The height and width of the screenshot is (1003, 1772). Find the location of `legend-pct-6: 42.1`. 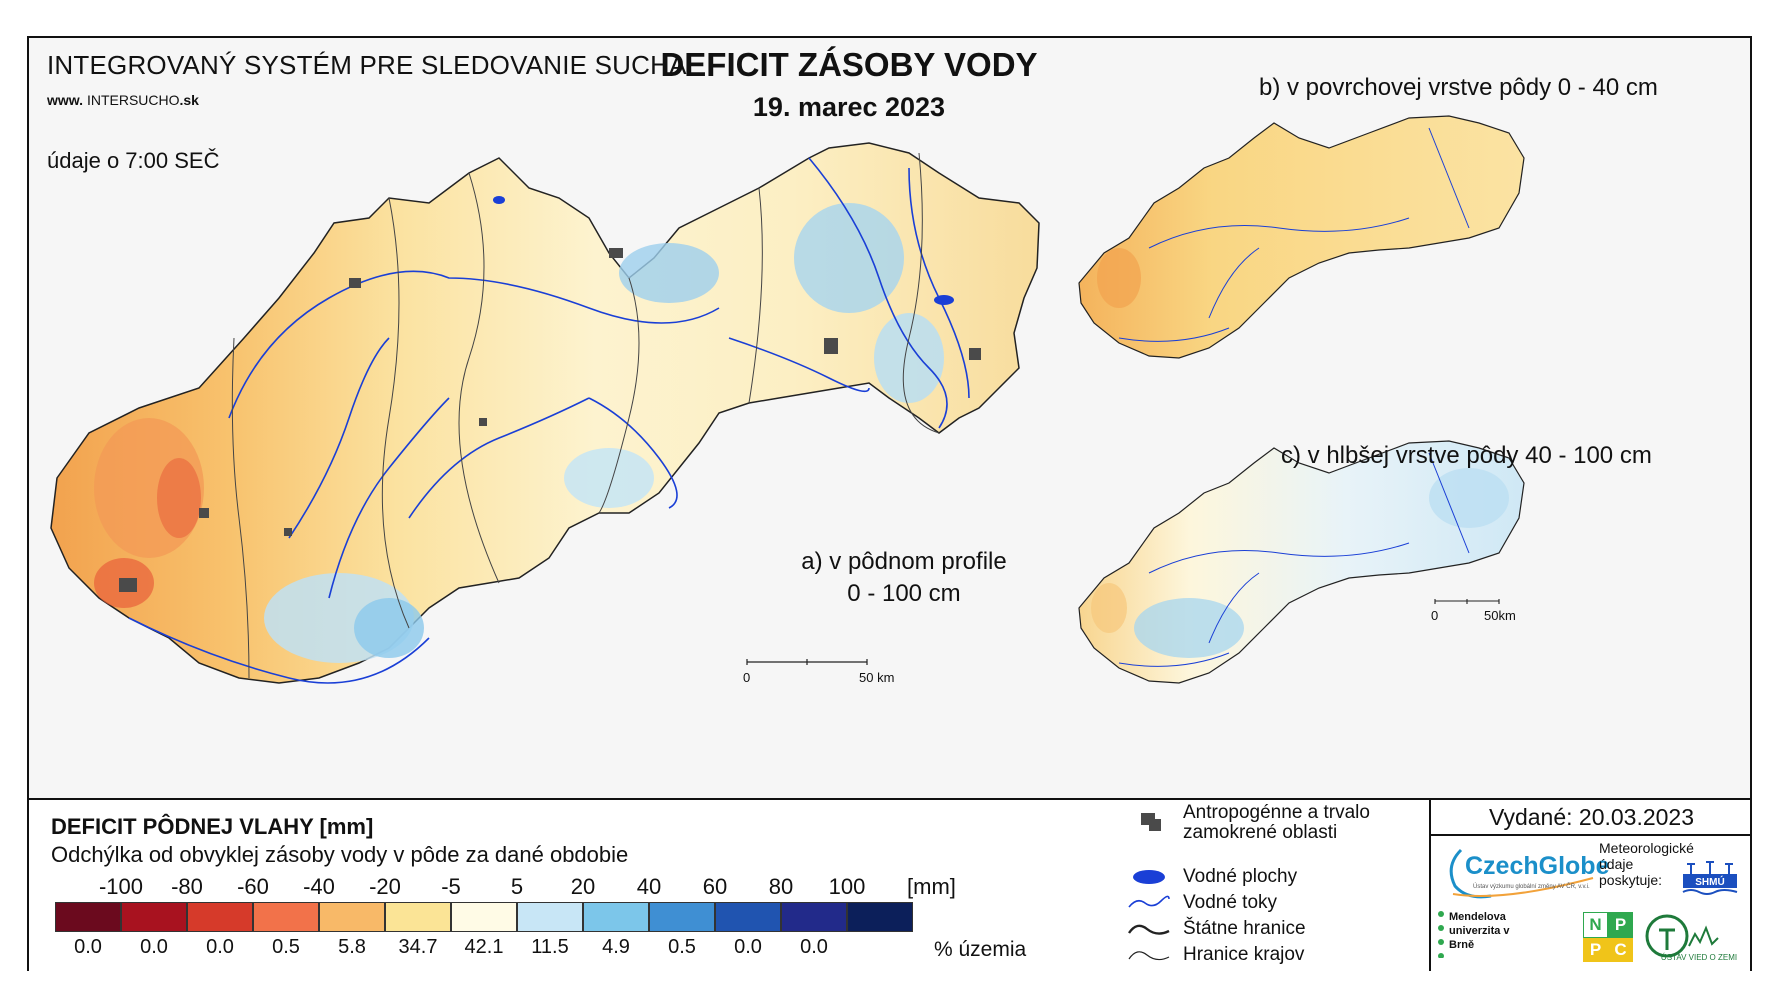

legend-pct-6: 42.1 is located at coordinates (484, 947).